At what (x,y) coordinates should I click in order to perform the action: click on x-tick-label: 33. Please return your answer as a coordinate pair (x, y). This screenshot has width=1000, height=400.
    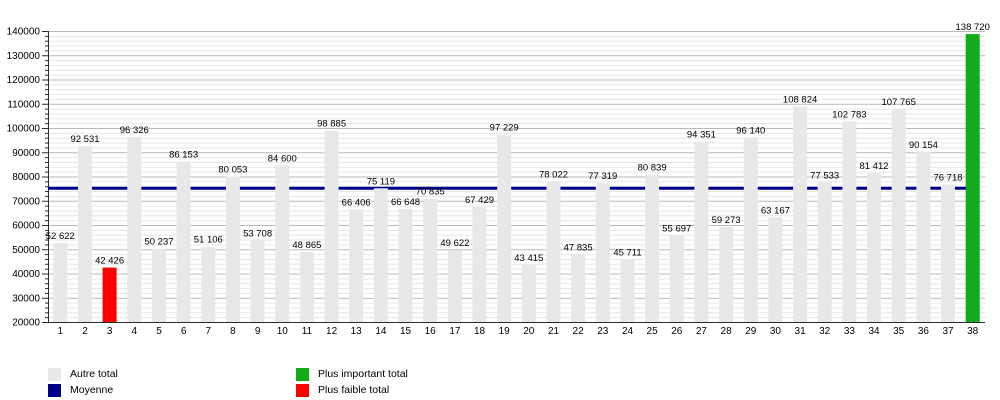
    Looking at the image, I should click on (850, 331).